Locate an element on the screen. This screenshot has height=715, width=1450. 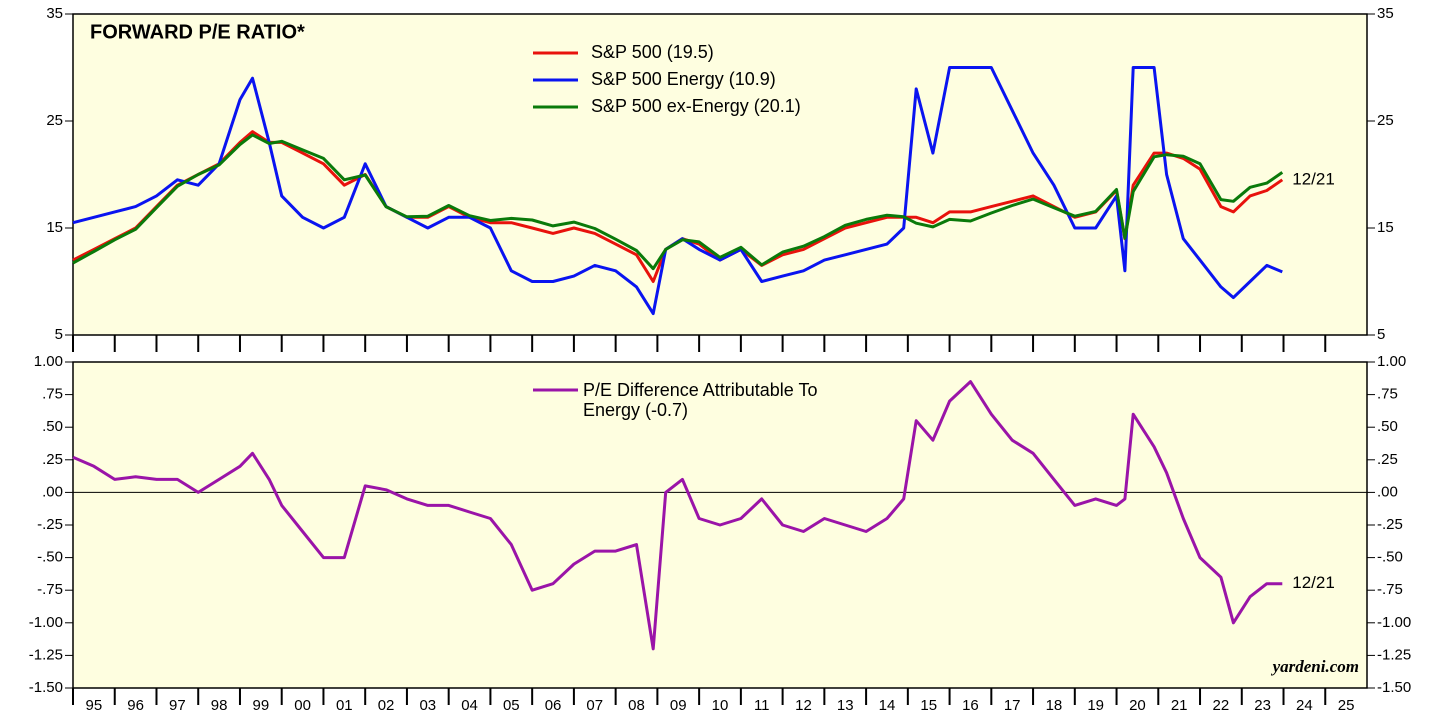
y2-tick-label: 5 is located at coordinates (1381, 334).